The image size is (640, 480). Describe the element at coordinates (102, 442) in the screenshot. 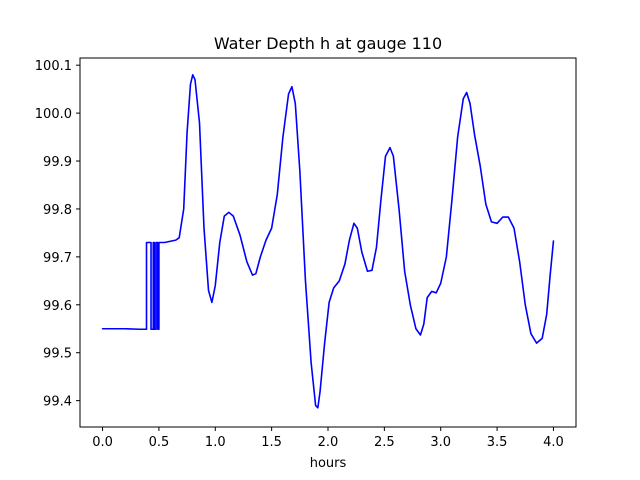

I see `x-tick-label: 0.0` at that location.